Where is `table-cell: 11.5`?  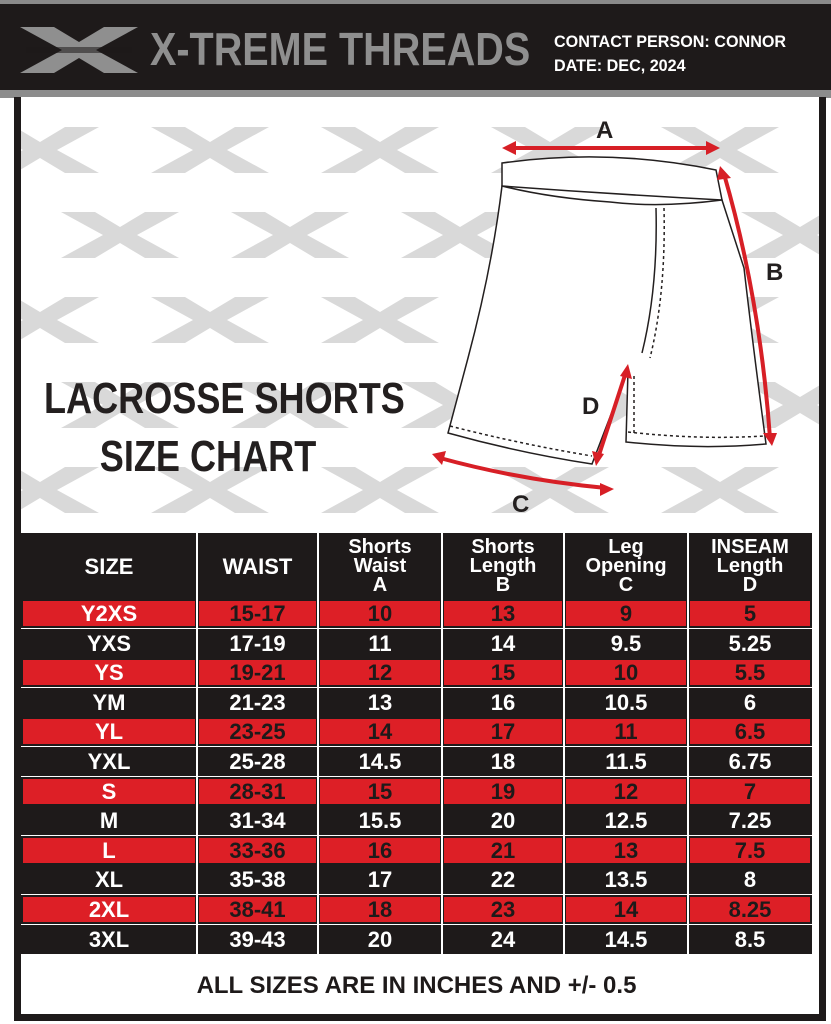 table-cell: 11.5 is located at coordinates (626, 761).